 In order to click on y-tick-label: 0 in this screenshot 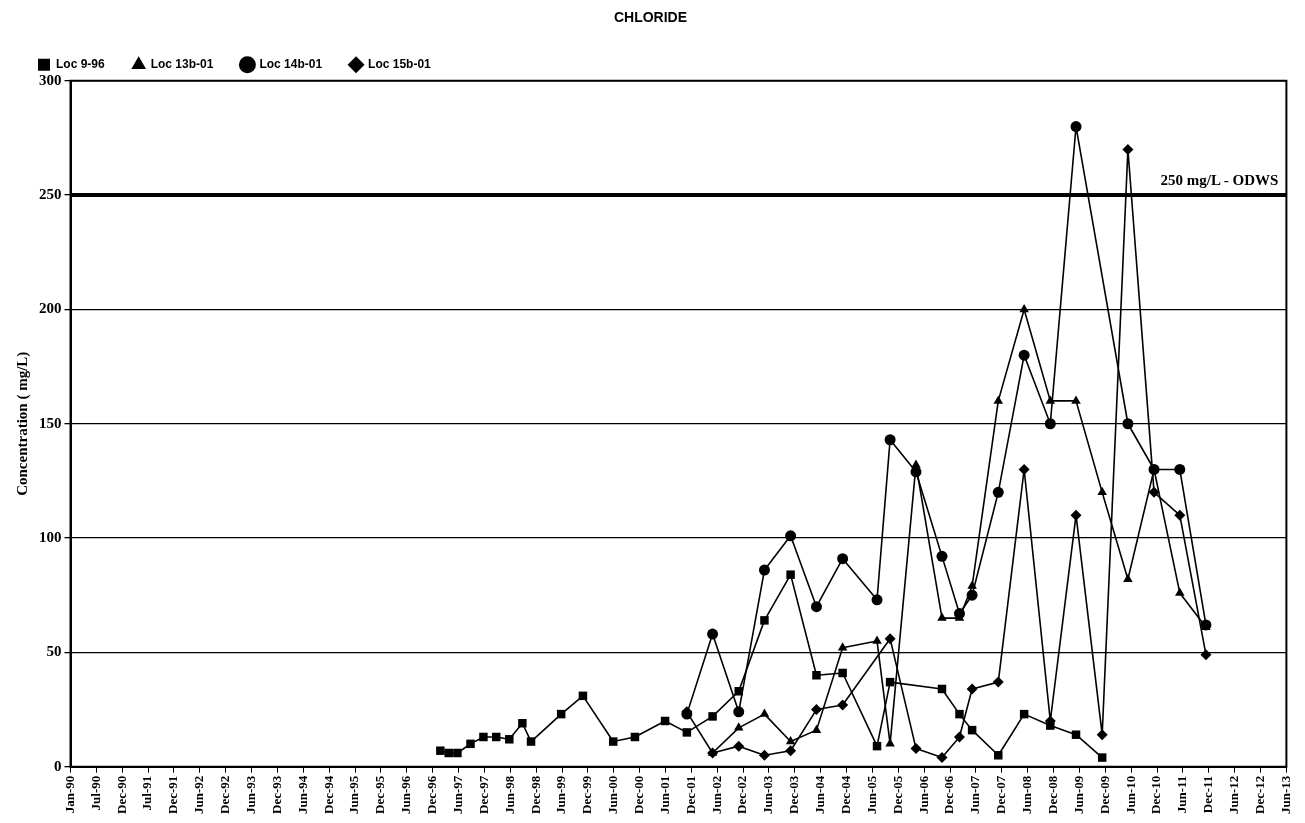, I will do `click(58, 765)`.